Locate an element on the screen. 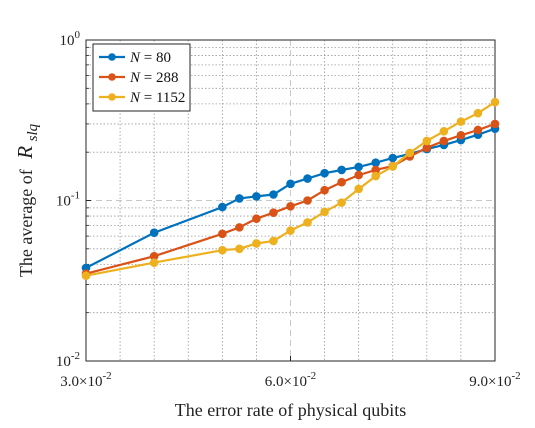 Image resolution: width=535 pixels, height=428 pixels. legend-item-288: N = 288 is located at coordinates (138, 78).